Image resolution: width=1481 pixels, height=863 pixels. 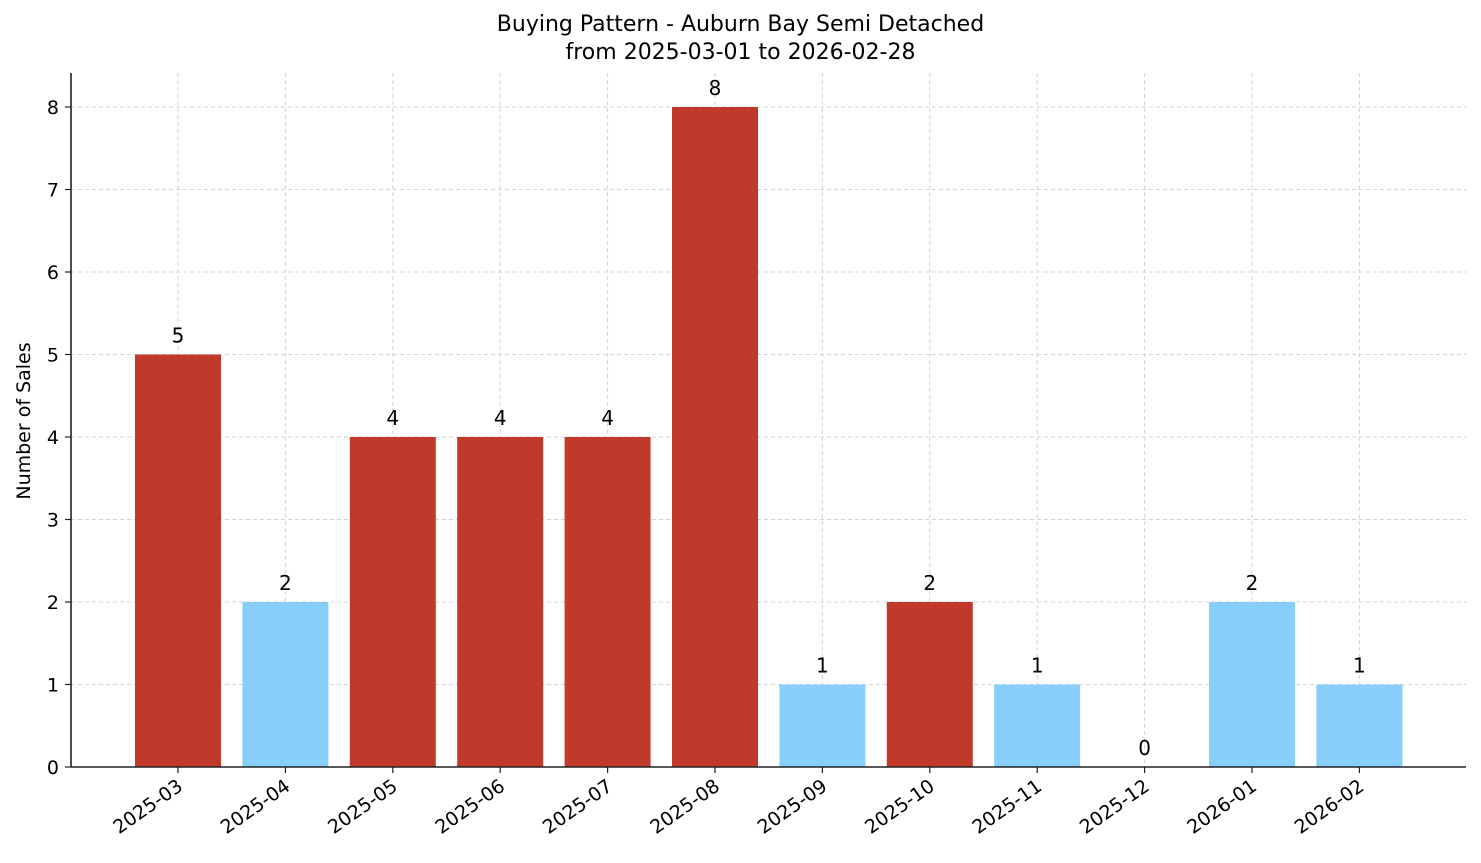 I want to click on y-tick-label: 5, so click(x=53, y=356).